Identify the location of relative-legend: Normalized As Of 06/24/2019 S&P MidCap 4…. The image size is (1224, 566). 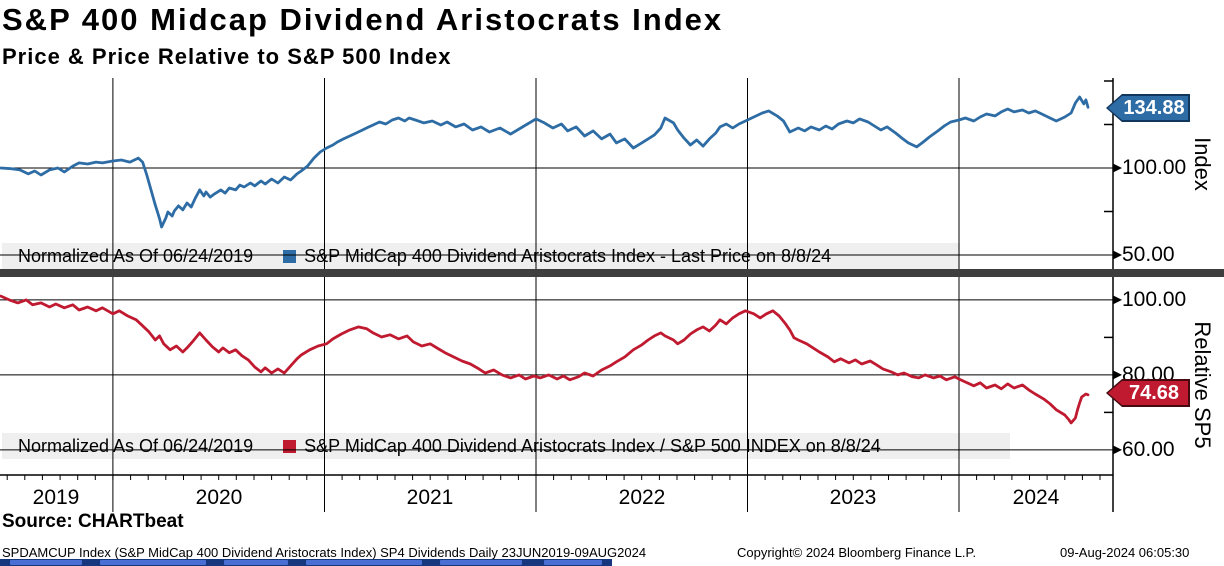
(506, 446).